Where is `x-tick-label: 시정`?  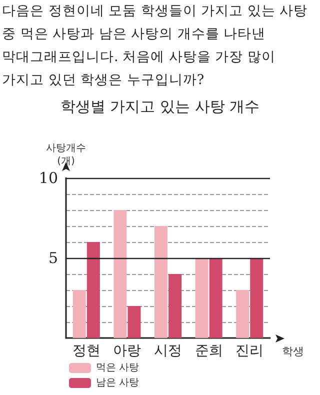
x-tick-label: 시정 is located at coordinates (168, 351).